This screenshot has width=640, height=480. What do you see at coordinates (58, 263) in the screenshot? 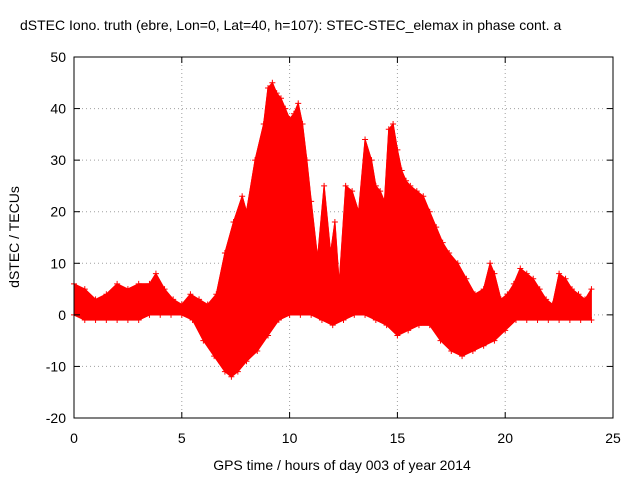
I see `y-tick-label: 10` at bounding box center [58, 263].